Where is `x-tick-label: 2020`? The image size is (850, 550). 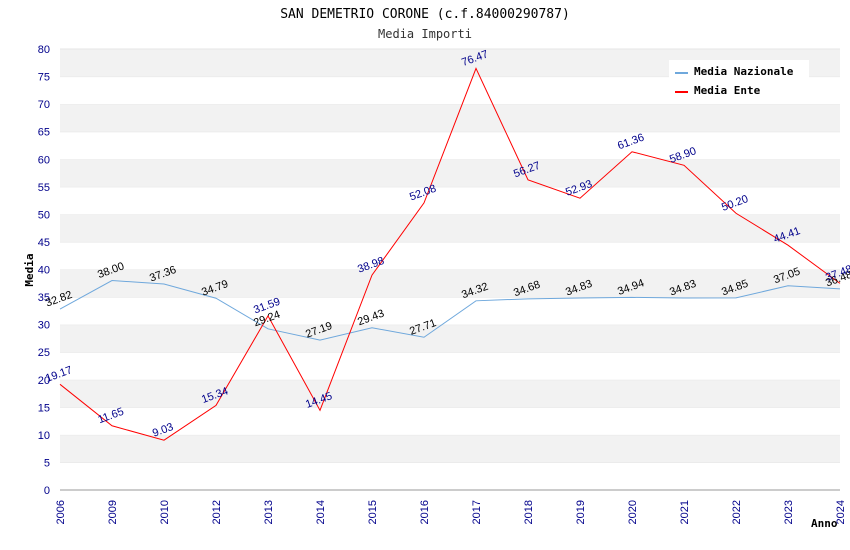
x-tick-label: 2020 is located at coordinates (633, 512).